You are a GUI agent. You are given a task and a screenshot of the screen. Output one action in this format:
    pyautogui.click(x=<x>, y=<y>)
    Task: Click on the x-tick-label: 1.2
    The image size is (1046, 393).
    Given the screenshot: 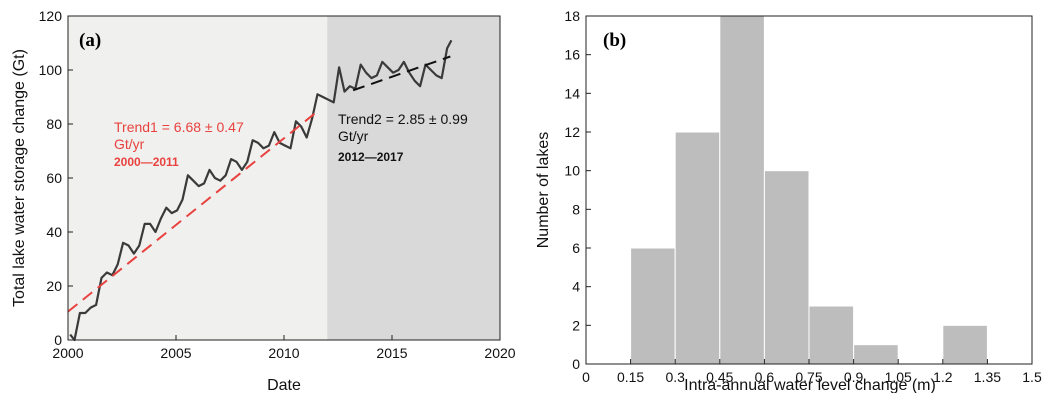 What is the action you would take?
    pyautogui.click(x=943, y=377)
    